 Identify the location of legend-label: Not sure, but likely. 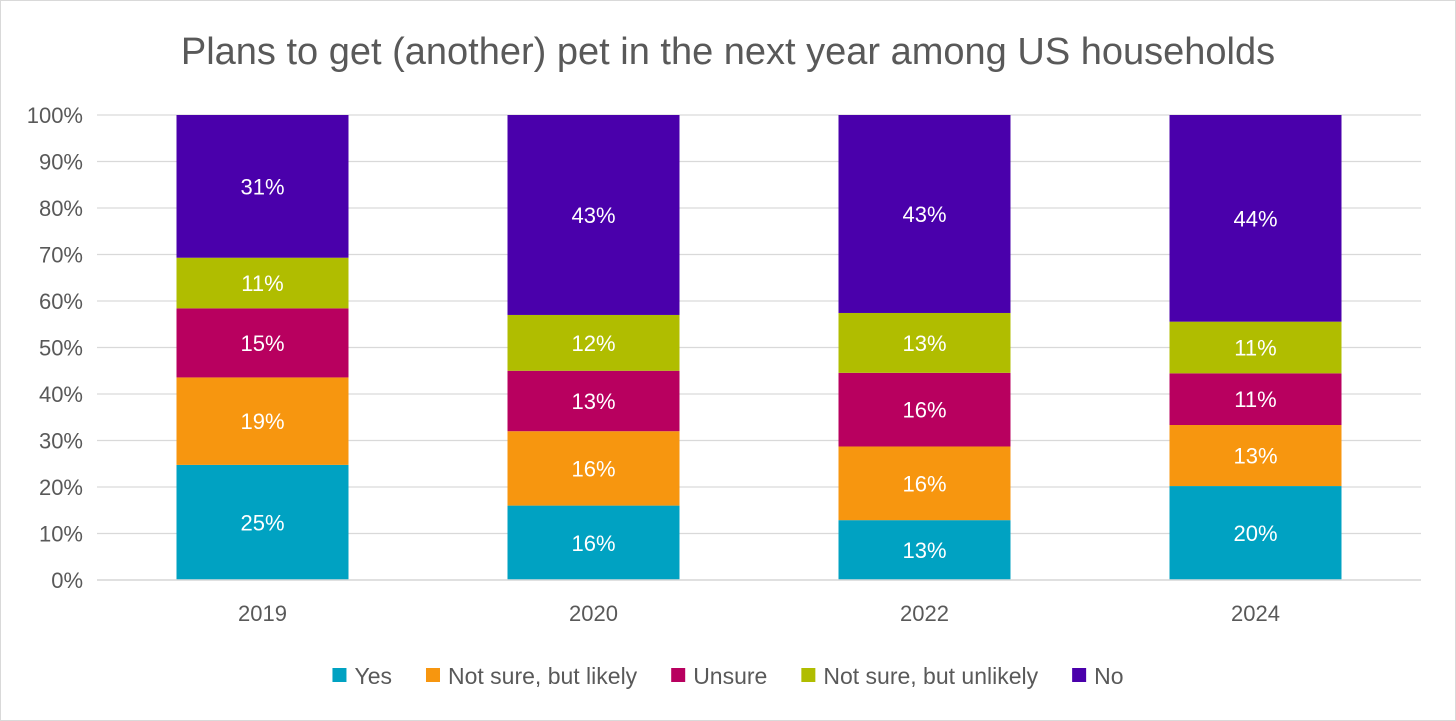
(543, 676).